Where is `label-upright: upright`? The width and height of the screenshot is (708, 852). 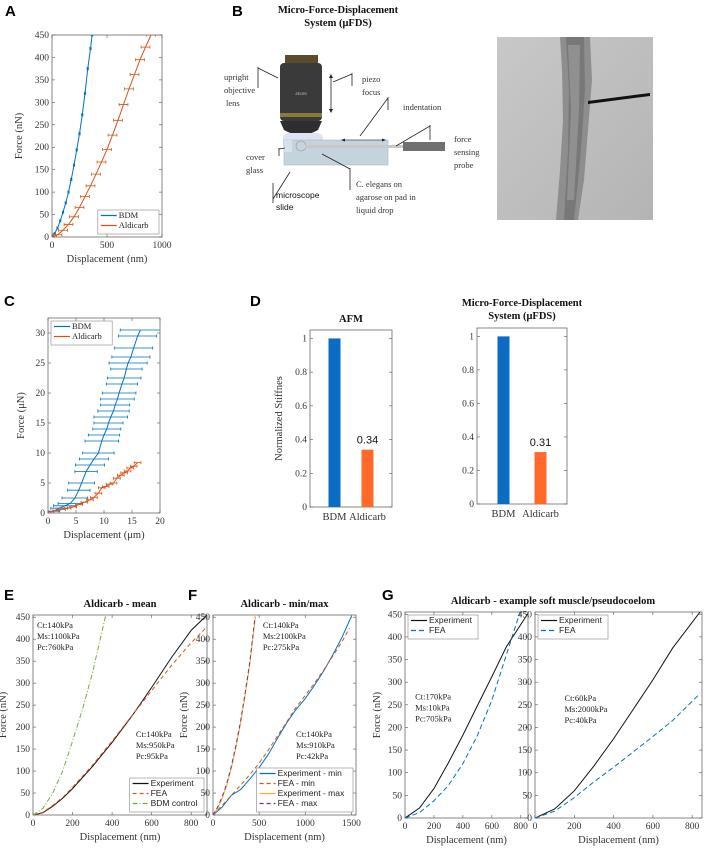
label-upright: upright is located at coordinates (236, 77).